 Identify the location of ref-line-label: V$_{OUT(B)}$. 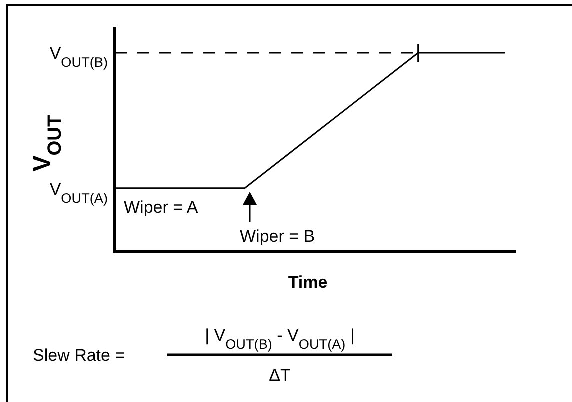
(79, 57).